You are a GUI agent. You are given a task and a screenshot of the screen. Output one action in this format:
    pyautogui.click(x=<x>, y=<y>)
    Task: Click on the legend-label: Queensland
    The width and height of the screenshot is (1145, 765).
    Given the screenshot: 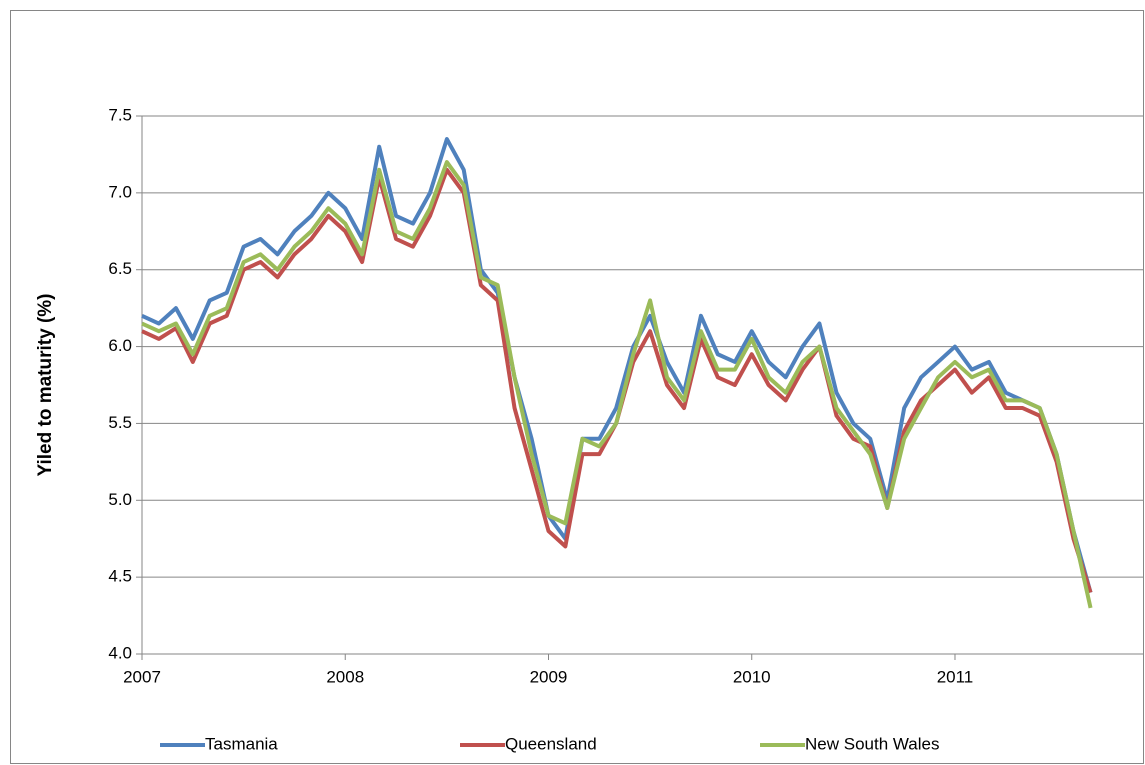 What is the action you would take?
    pyautogui.click(x=551, y=743)
    